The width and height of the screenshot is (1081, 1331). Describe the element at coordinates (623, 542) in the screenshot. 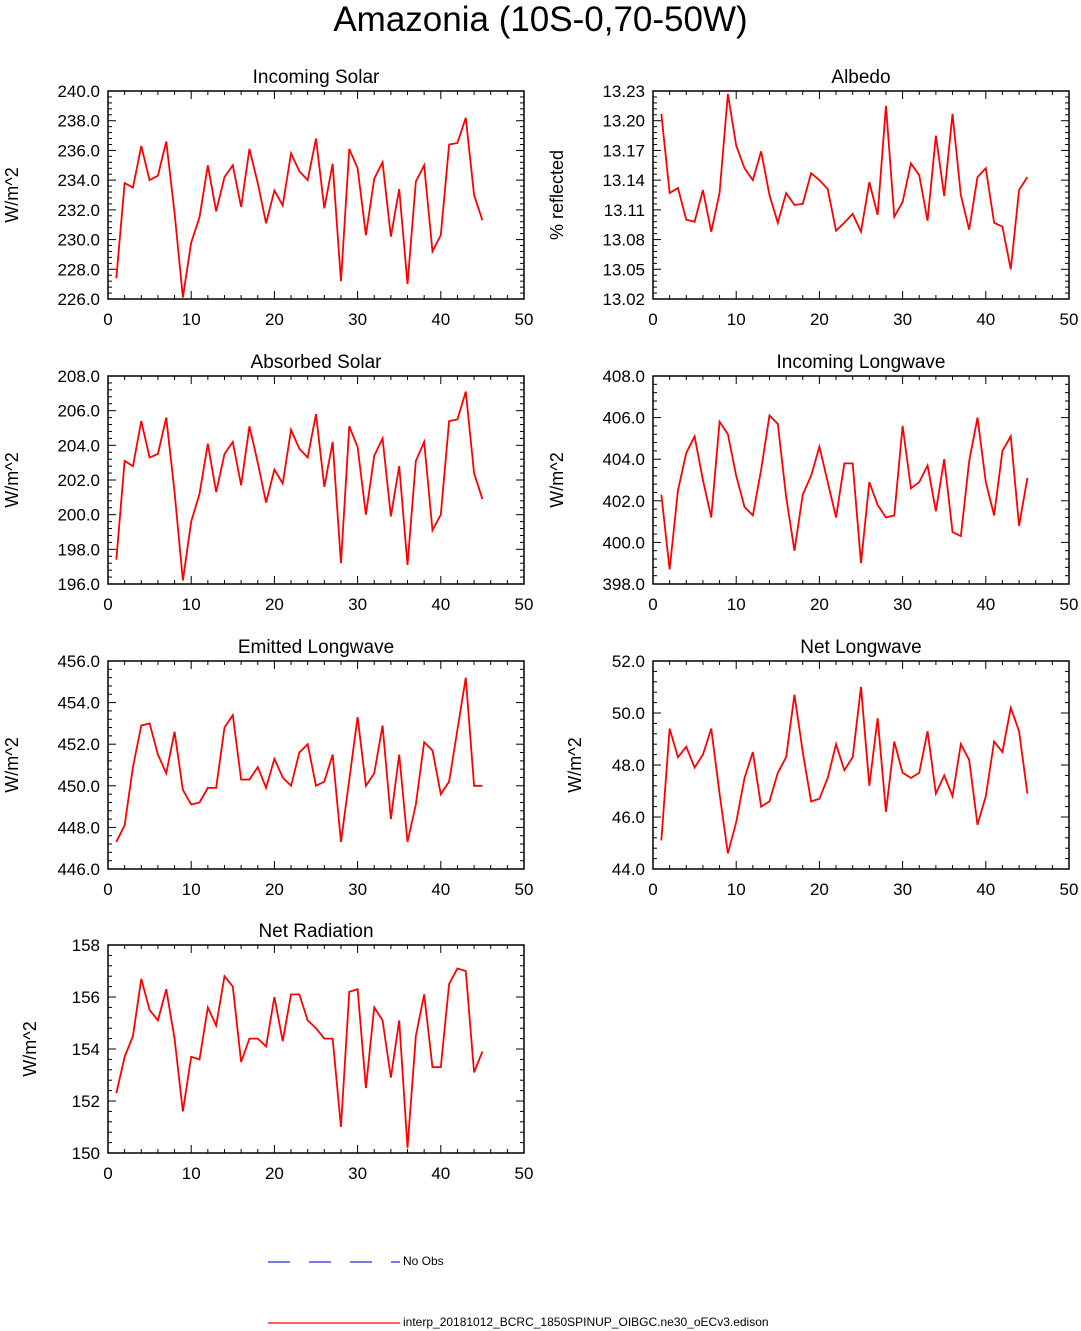

I see `incoming-longwave-ytick-label: 400.0` at that location.